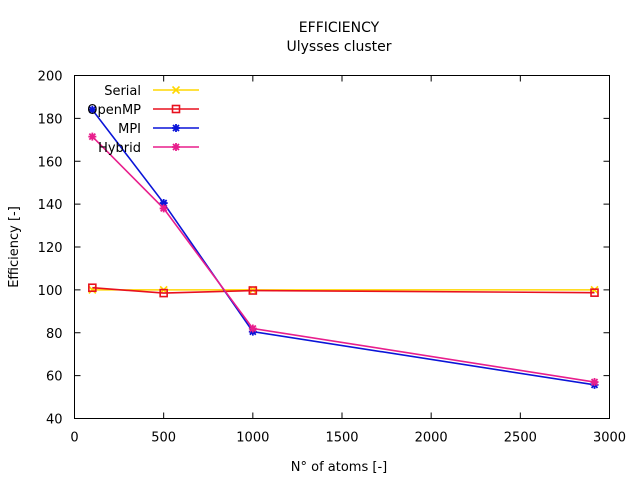 This screenshot has height=480, width=640. I want to click on chart-title: EFFICIENCY, so click(339, 28).